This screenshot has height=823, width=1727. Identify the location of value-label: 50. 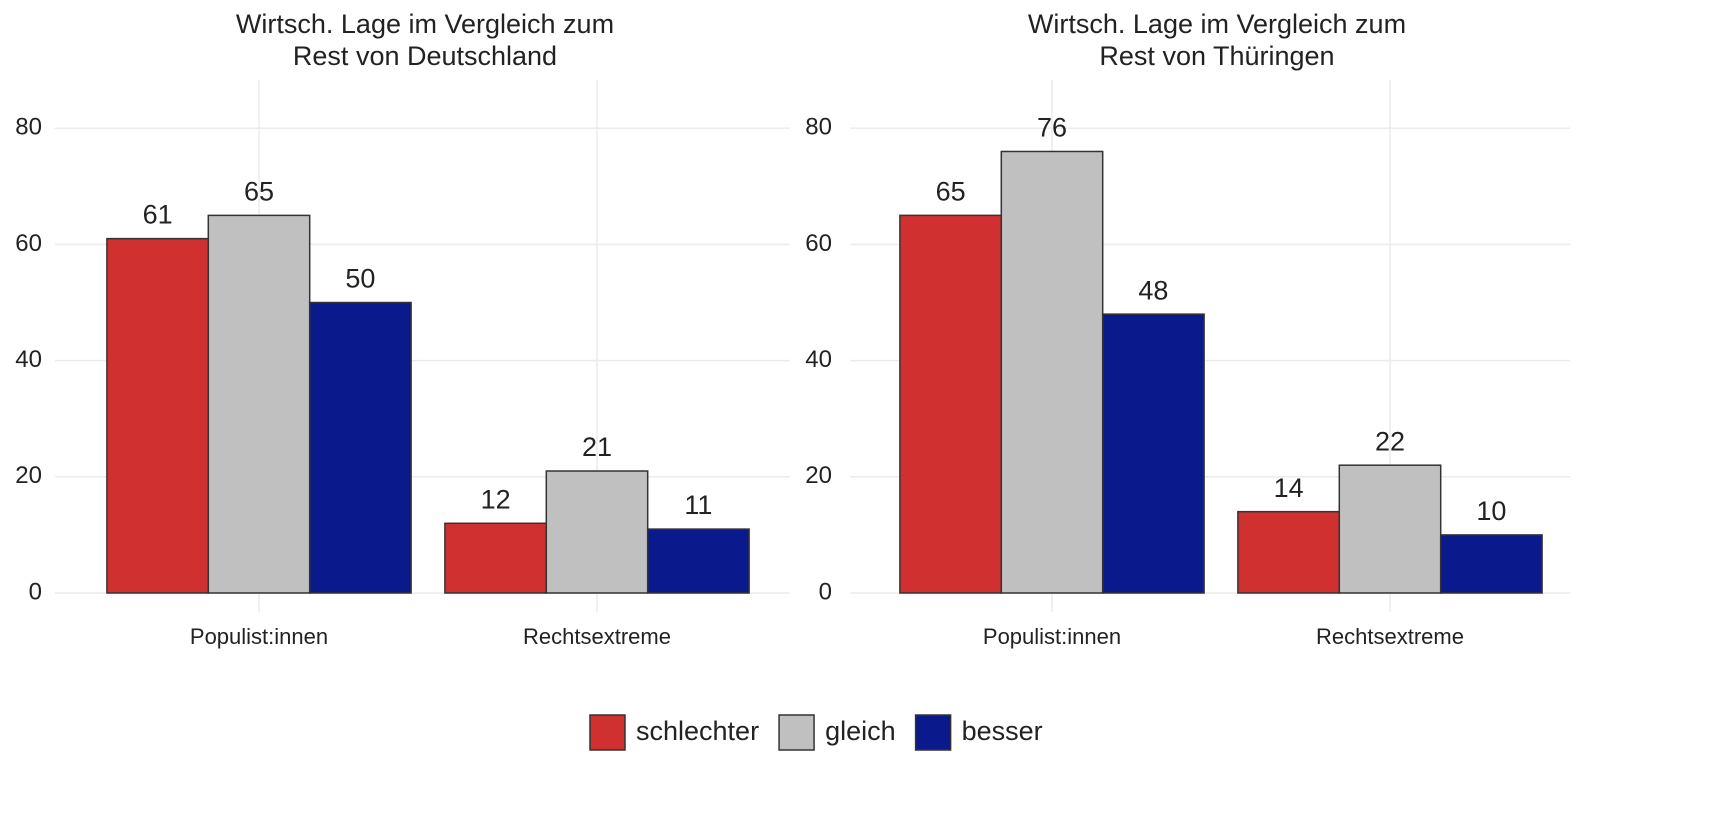
(360, 279).